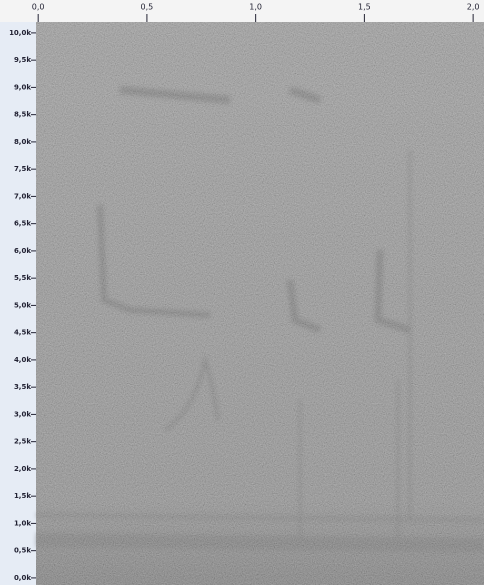  Describe the element at coordinates (22, 387) in the screenshot. I see `y-tick-label: 3,5k` at that location.